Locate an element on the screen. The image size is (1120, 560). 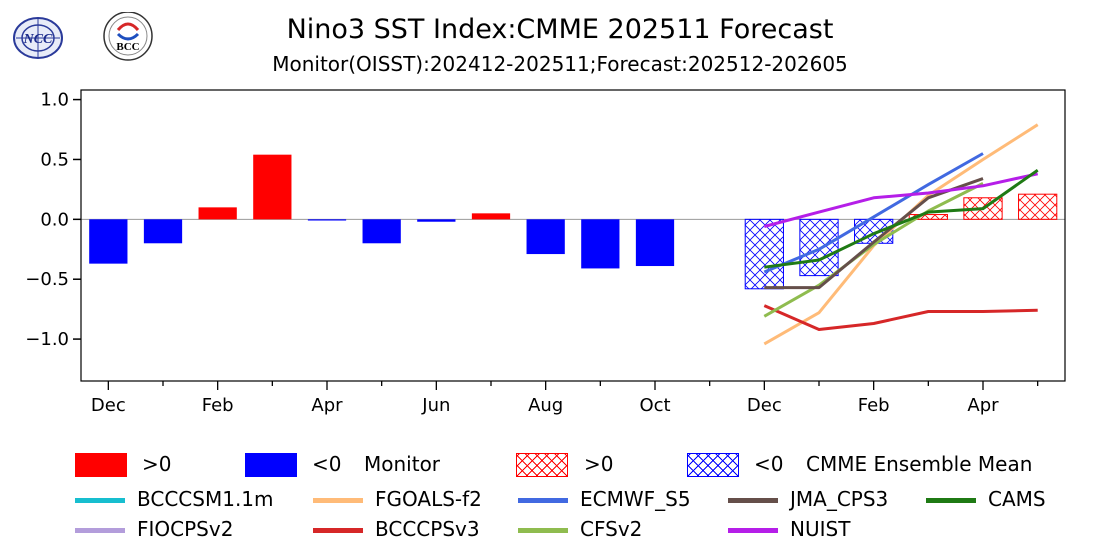
legend-line-cams is located at coordinates (951, 500).